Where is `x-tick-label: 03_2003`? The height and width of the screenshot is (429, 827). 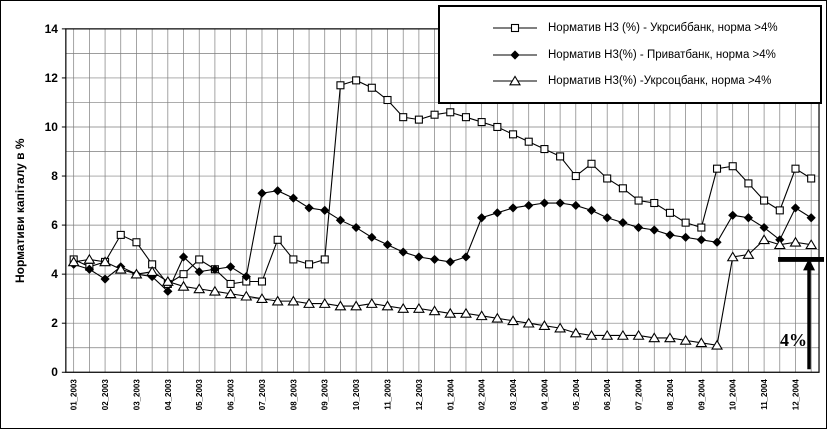 x-tick-label: 03_2003 is located at coordinates (136, 395).